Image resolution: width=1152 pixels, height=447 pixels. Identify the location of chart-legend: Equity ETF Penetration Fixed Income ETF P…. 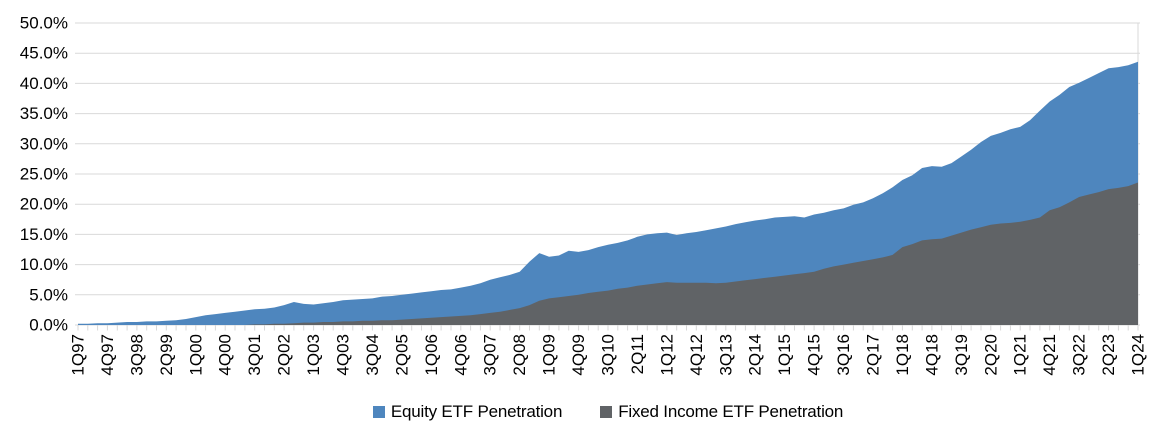
(608, 412).